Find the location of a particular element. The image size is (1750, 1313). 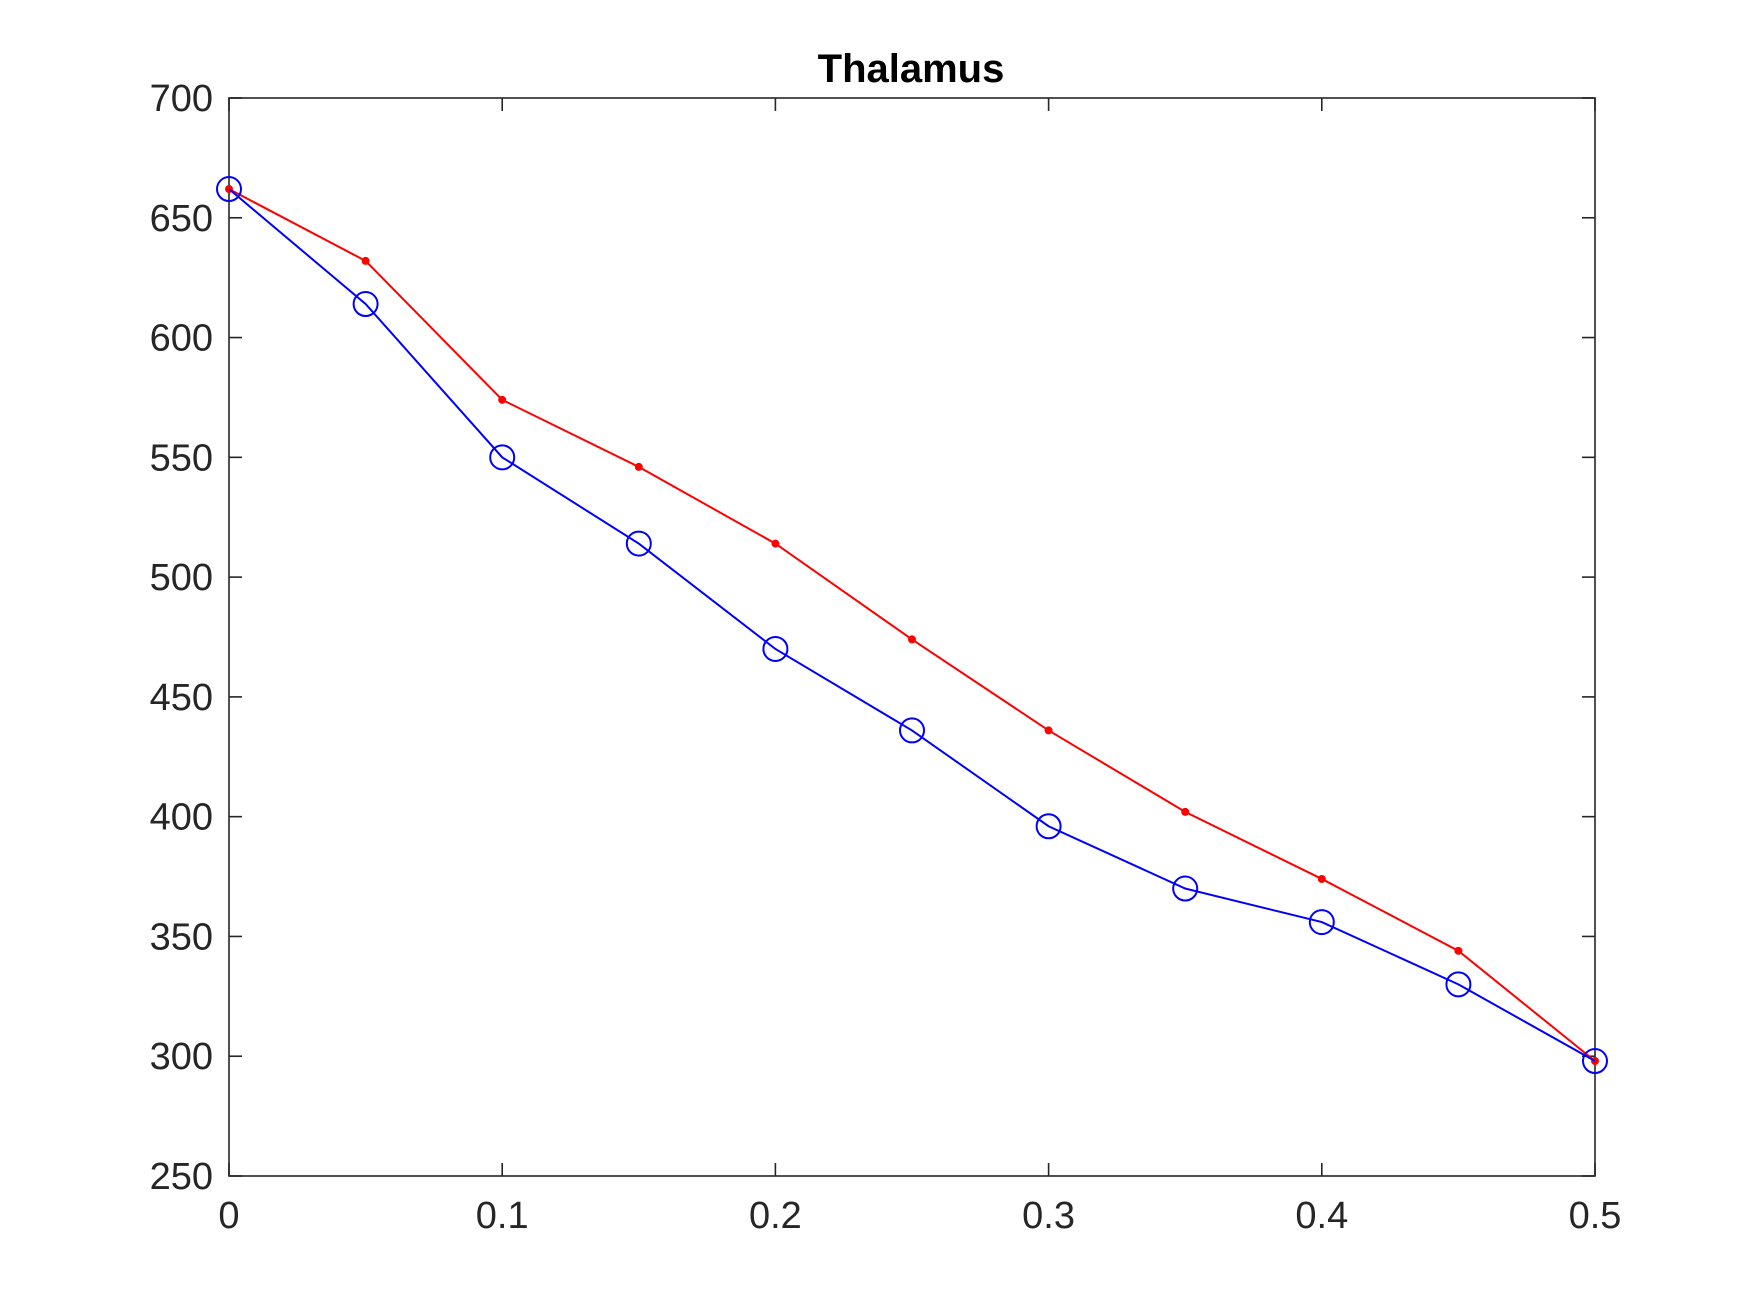

y-tick-label: 500 is located at coordinates (181, 578).